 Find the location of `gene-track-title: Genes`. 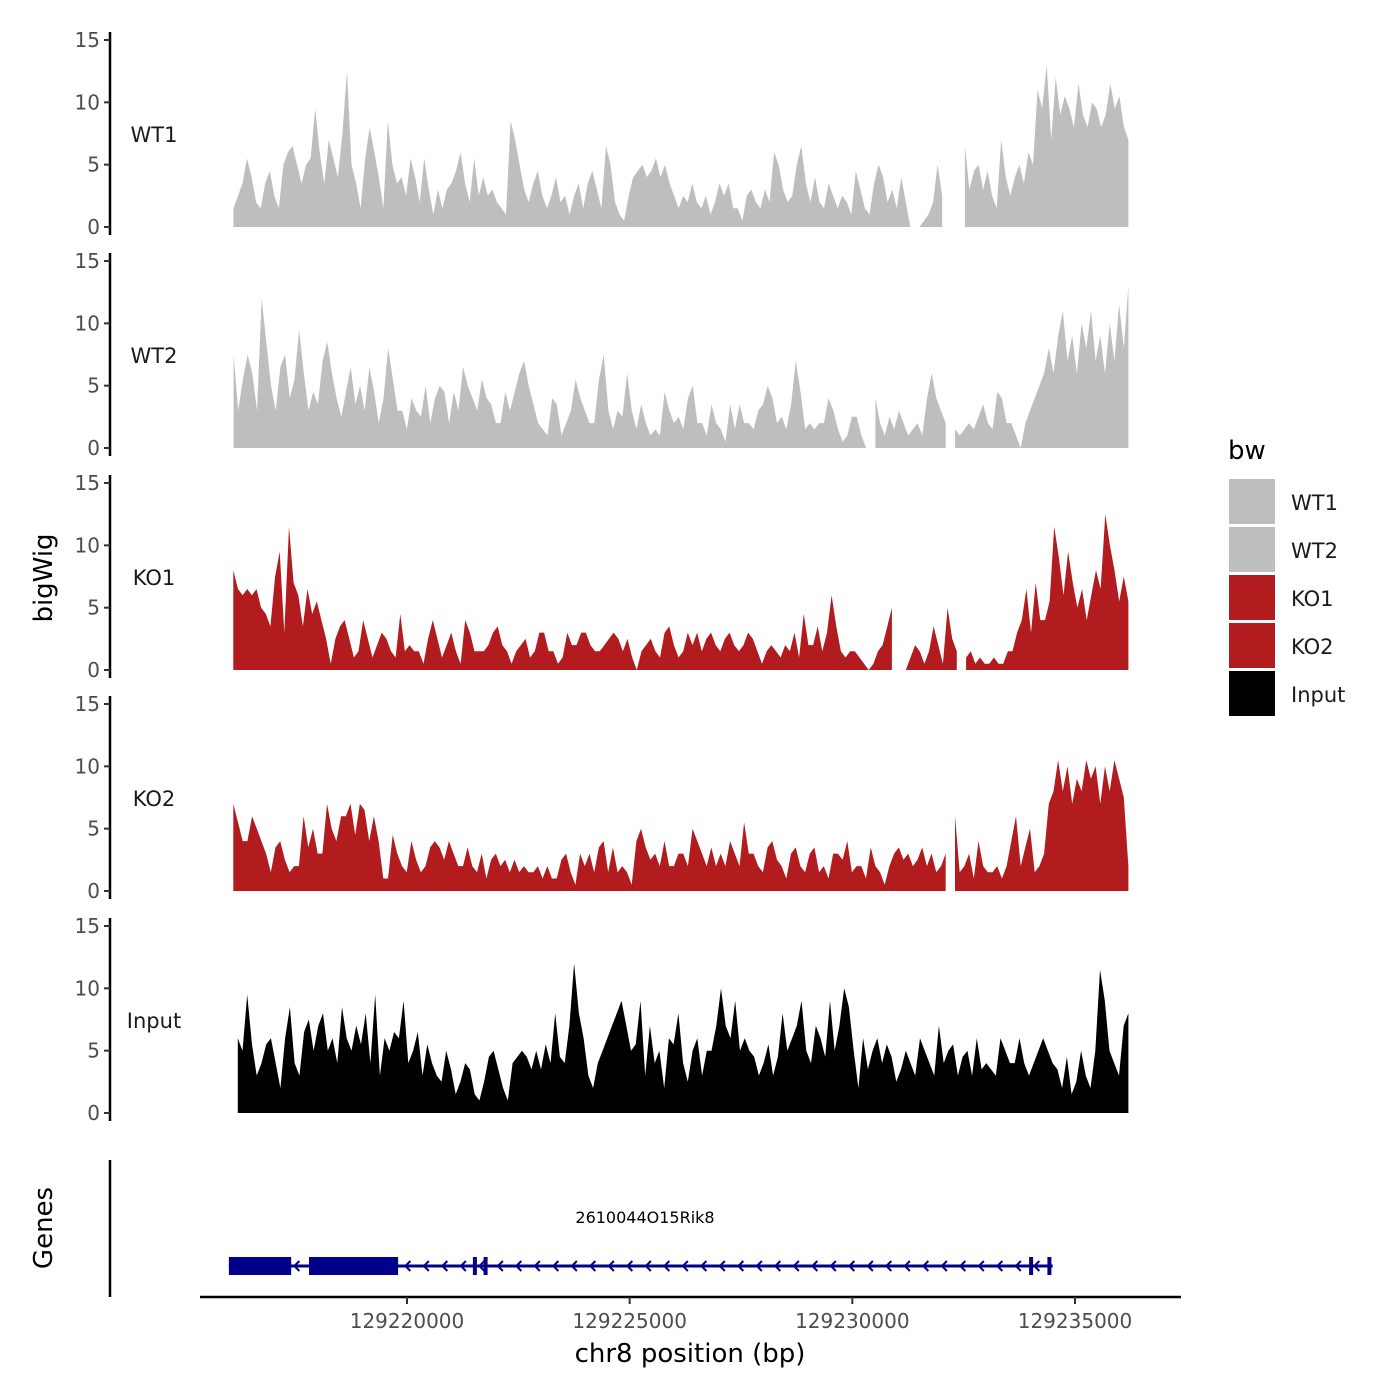

gene-track-title: Genes is located at coordinates (44, 1228).